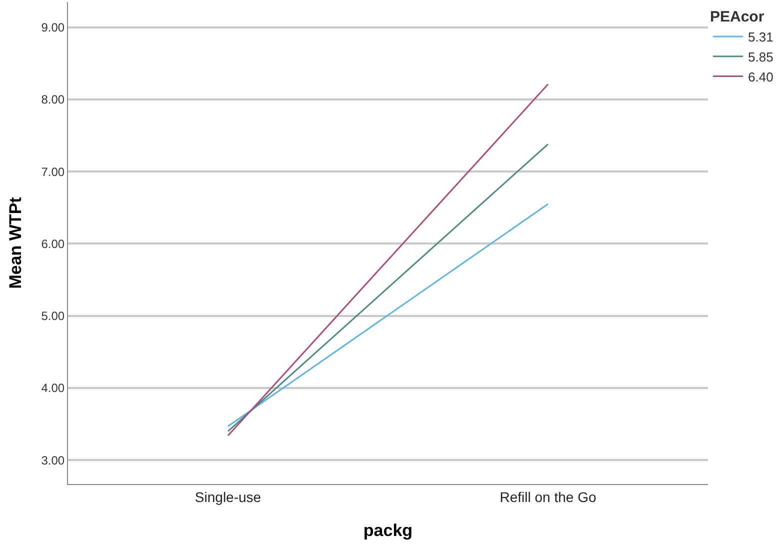 The height and width of the screenshot is (549, 782). What do you see at coordinates (53, 171) in the screenshot?
I see `y-tick-label: 7.00` at bounding box center [53, 171].